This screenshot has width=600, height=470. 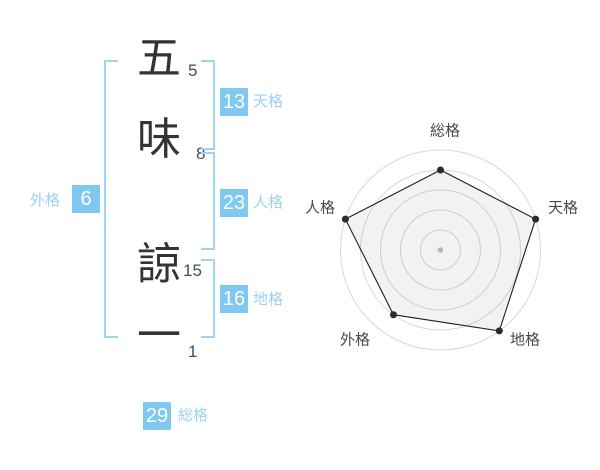 I want to click on chikaku-bracket, so click(x=208, y=298).